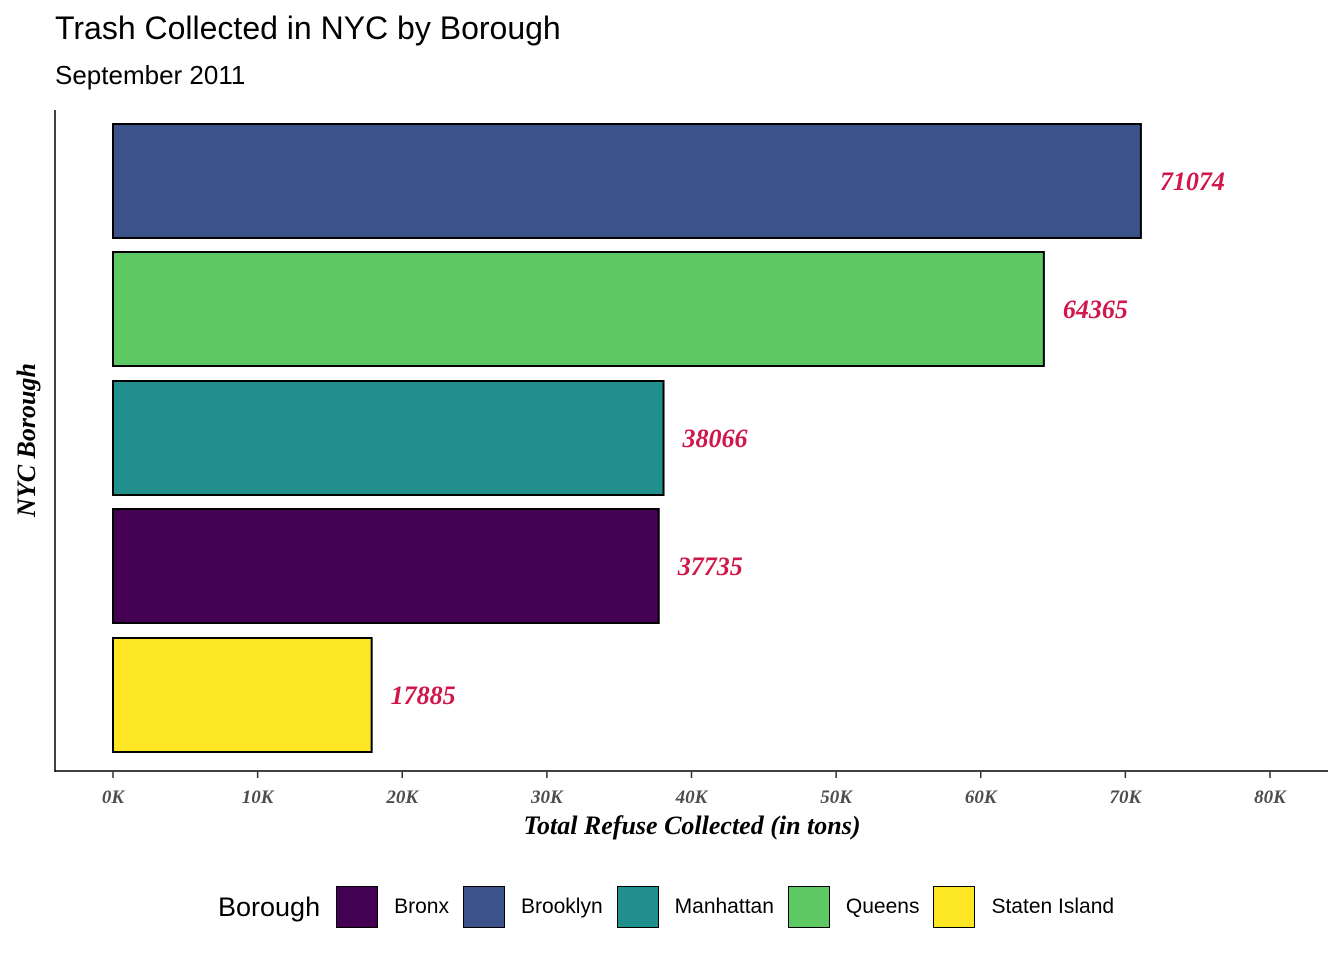 The width and height of the screenshot is (1344, 960). Describe the element at coordinates (150, 75) in the screenshot. I see `chart-subtitle: September 2011` at that location.